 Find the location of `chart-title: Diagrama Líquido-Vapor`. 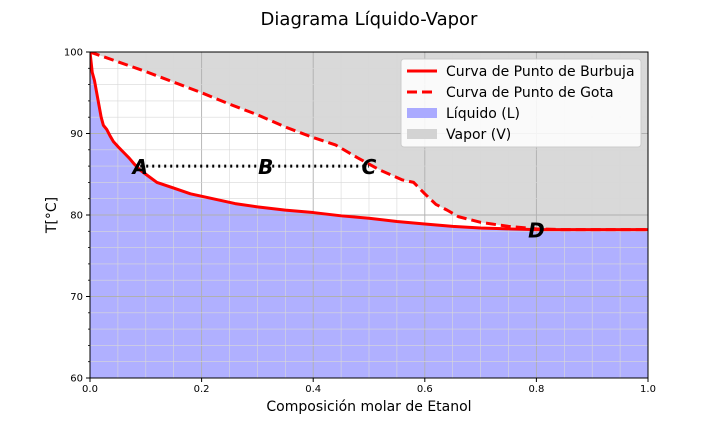

chart-title: Diagrama Líquido-Vapor is located at coordinates (369, 19).